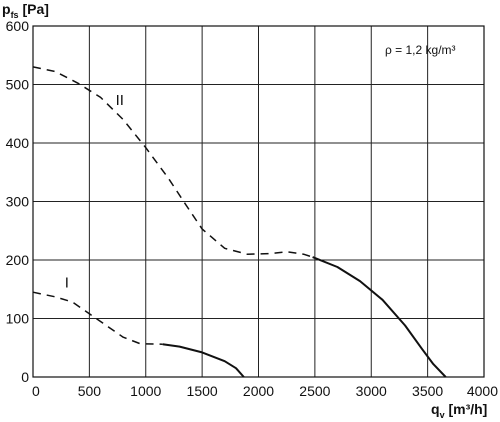  Describe the element at coordinates (427, 391) in the screenshot. I see `x-tick-label: 3500` at that location.